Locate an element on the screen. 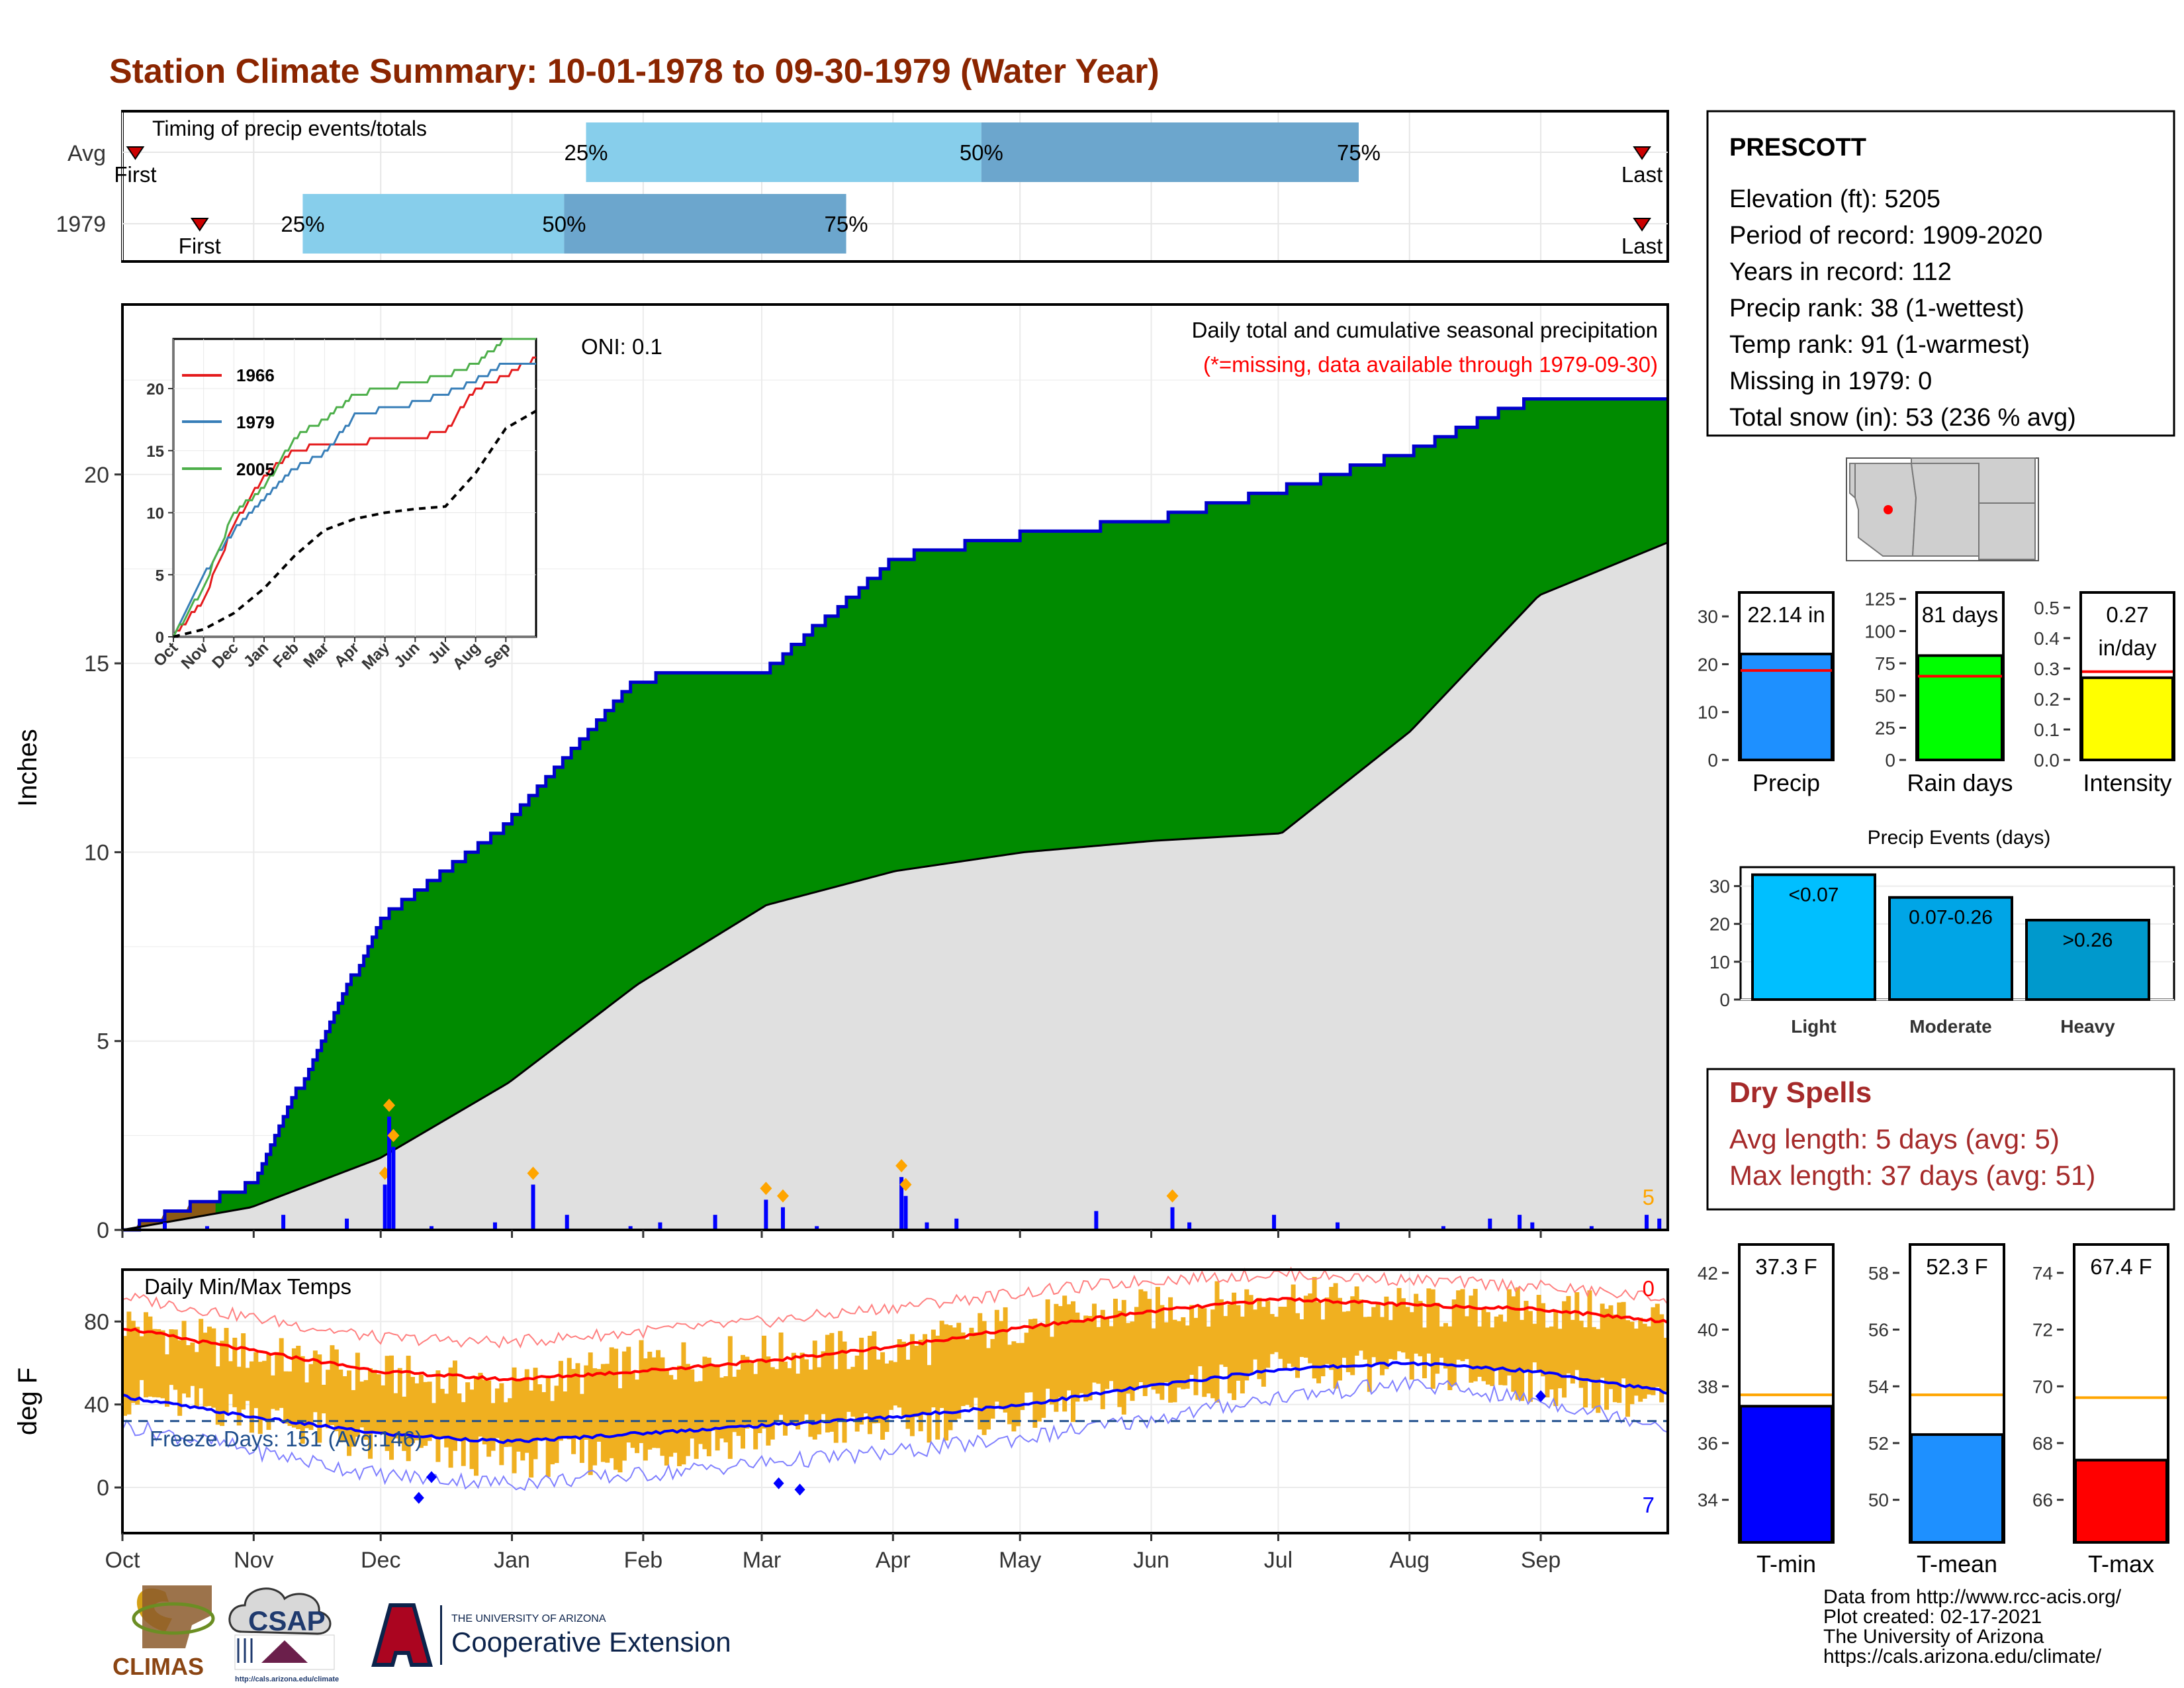 The height and width of the screenshot is (1688, 2184). temp-summary-t-mean: 50 52 54 56 58 52.3 F T-mean is located at coordinates (1937, 1410).